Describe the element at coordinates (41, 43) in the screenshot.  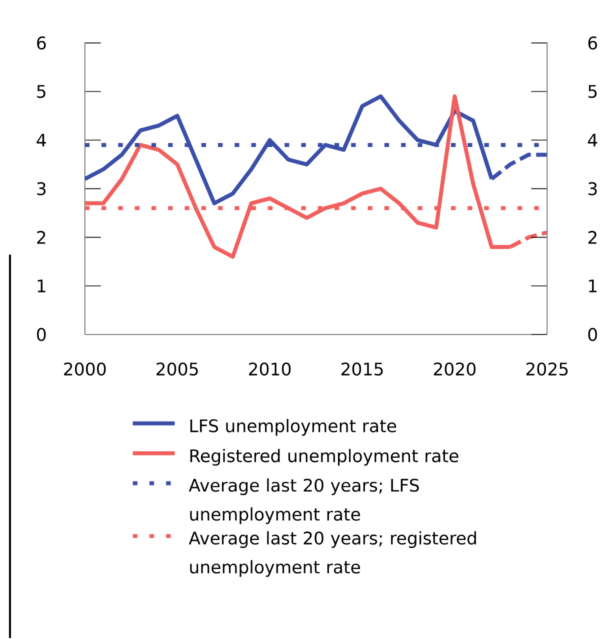
I see `y-tick-label: 6` at that location.